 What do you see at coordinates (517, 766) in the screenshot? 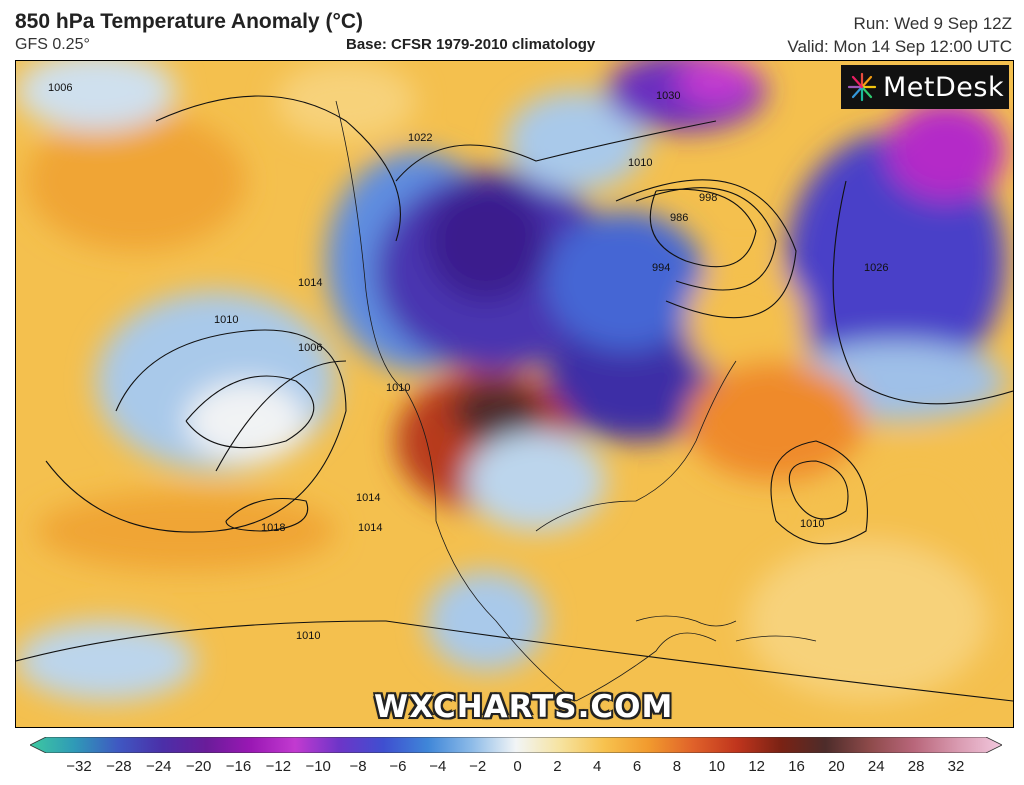
I see `color-scale-tick-label: 0` at bounding box center [517, 766].